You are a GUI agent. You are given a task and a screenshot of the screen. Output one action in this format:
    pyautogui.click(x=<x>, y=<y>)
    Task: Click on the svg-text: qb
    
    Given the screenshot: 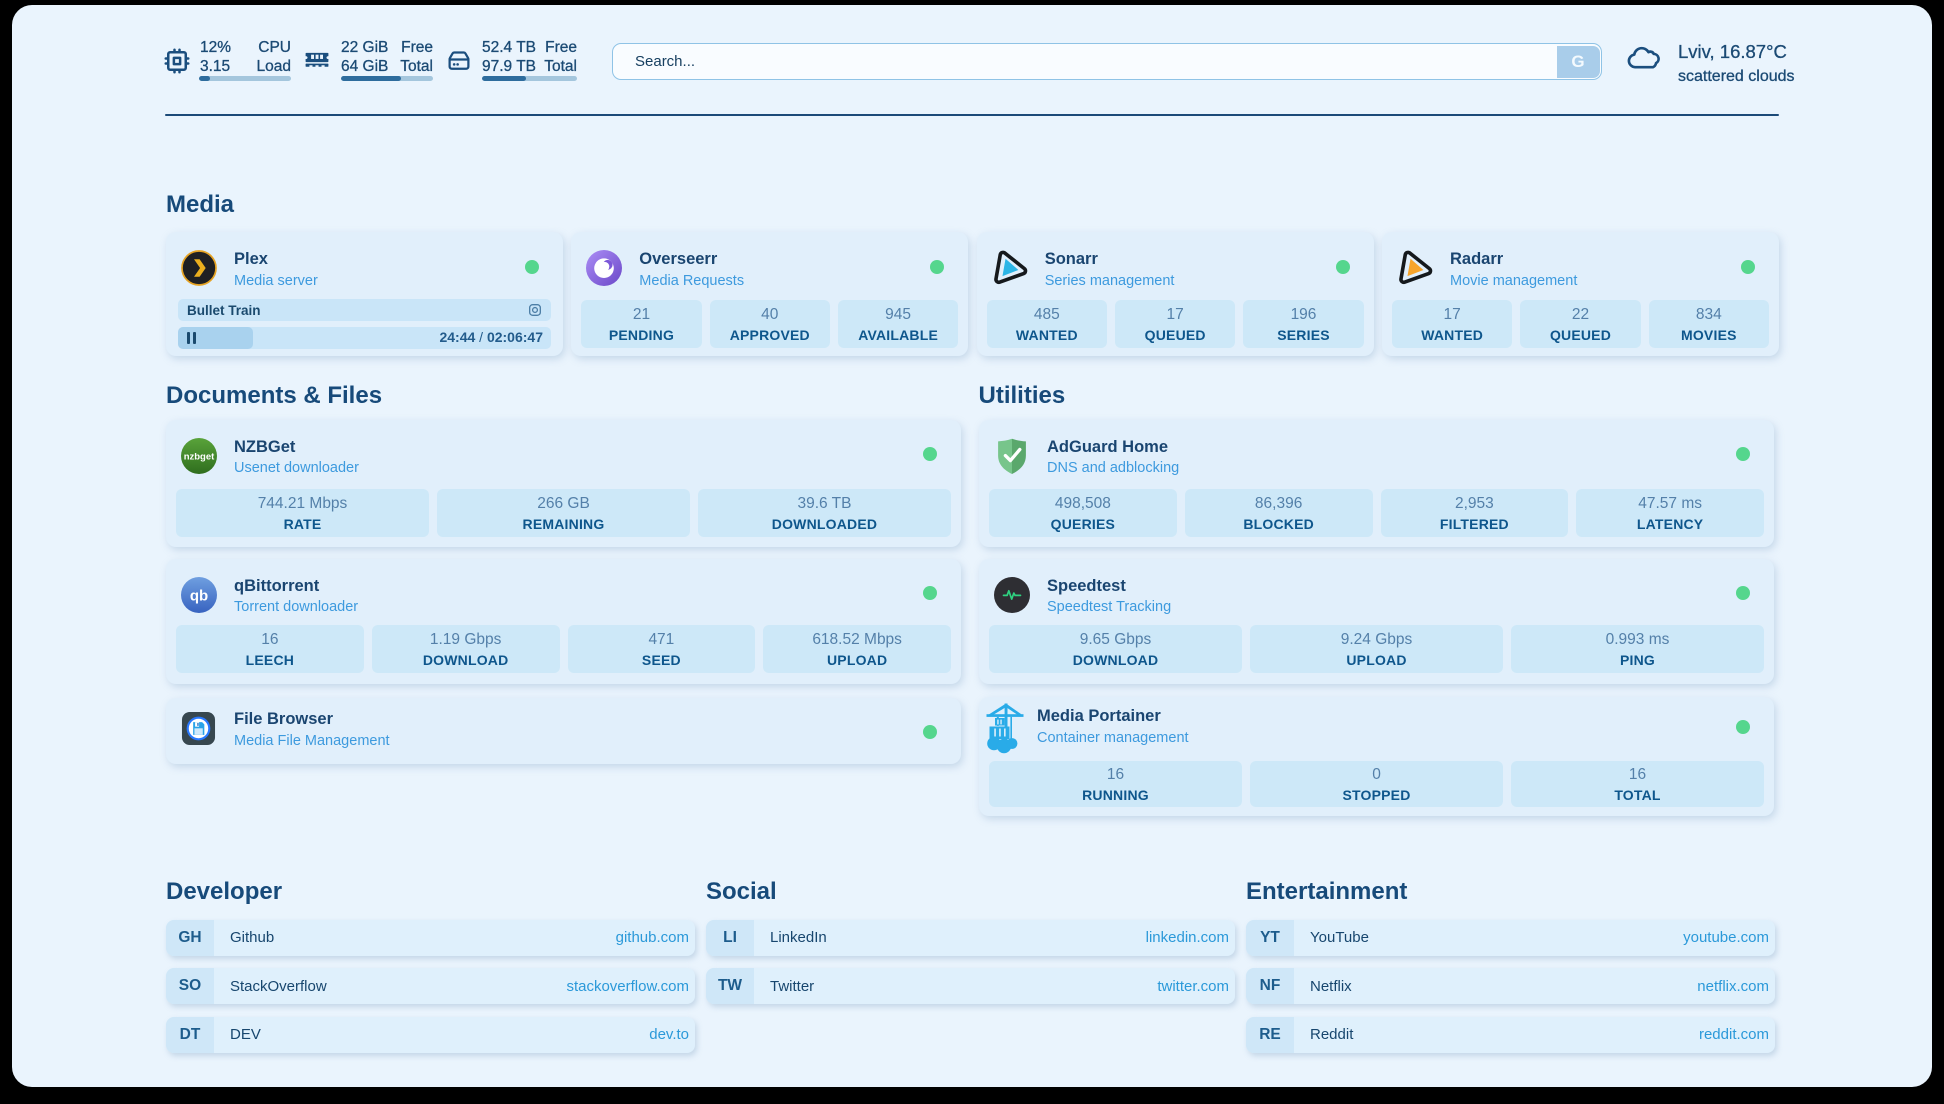 What is the action you would take?
    pyautogui.click(x=199, y=595)
    